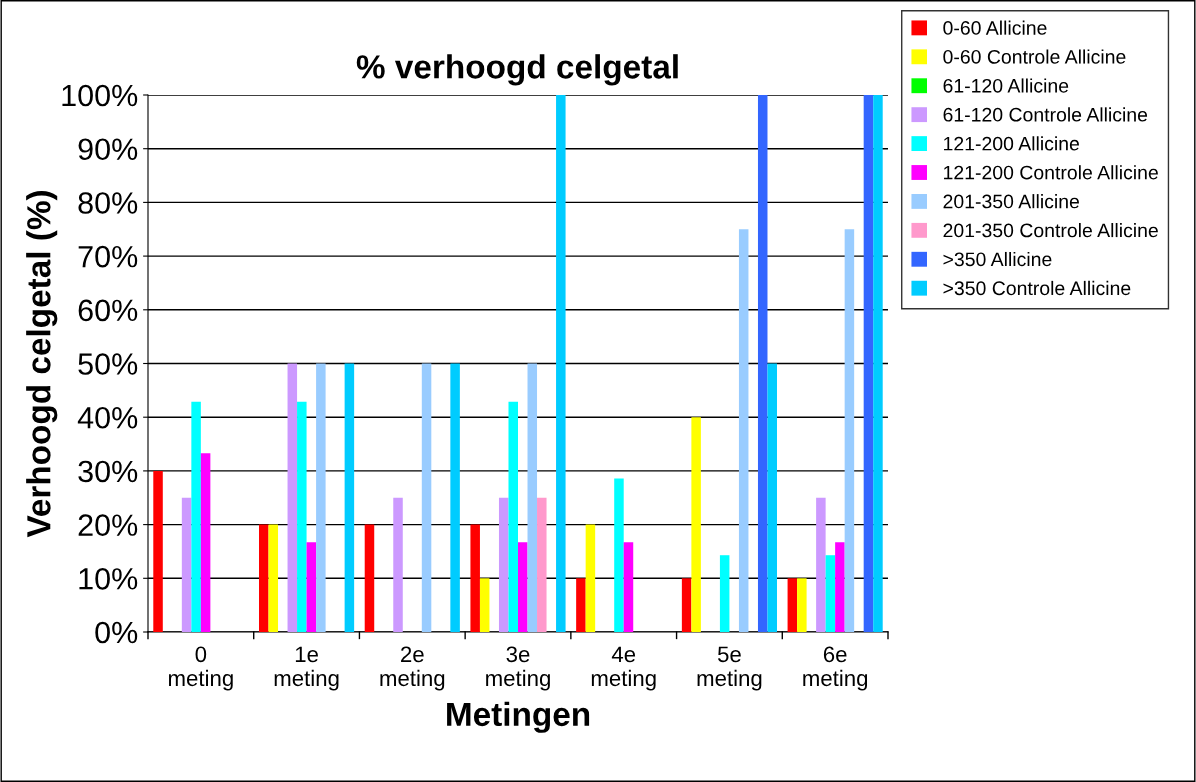 The height and width of the screenshot is (782, 1196). Describe the element at coordinates (518, 717) in the screenshot. I see `x-axis-title: Metingen` at that location.